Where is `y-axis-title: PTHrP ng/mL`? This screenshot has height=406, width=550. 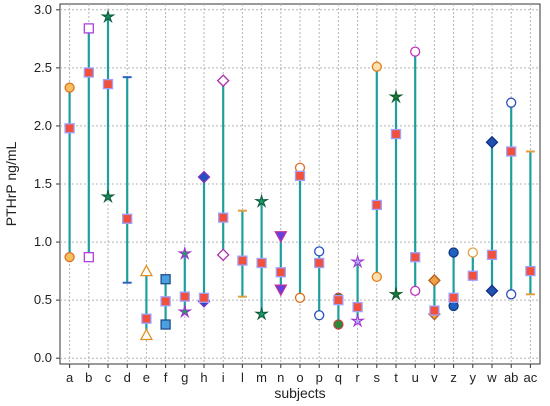
y-axis-title: PTHrP ng/mL is located at coordinates (11, 184).